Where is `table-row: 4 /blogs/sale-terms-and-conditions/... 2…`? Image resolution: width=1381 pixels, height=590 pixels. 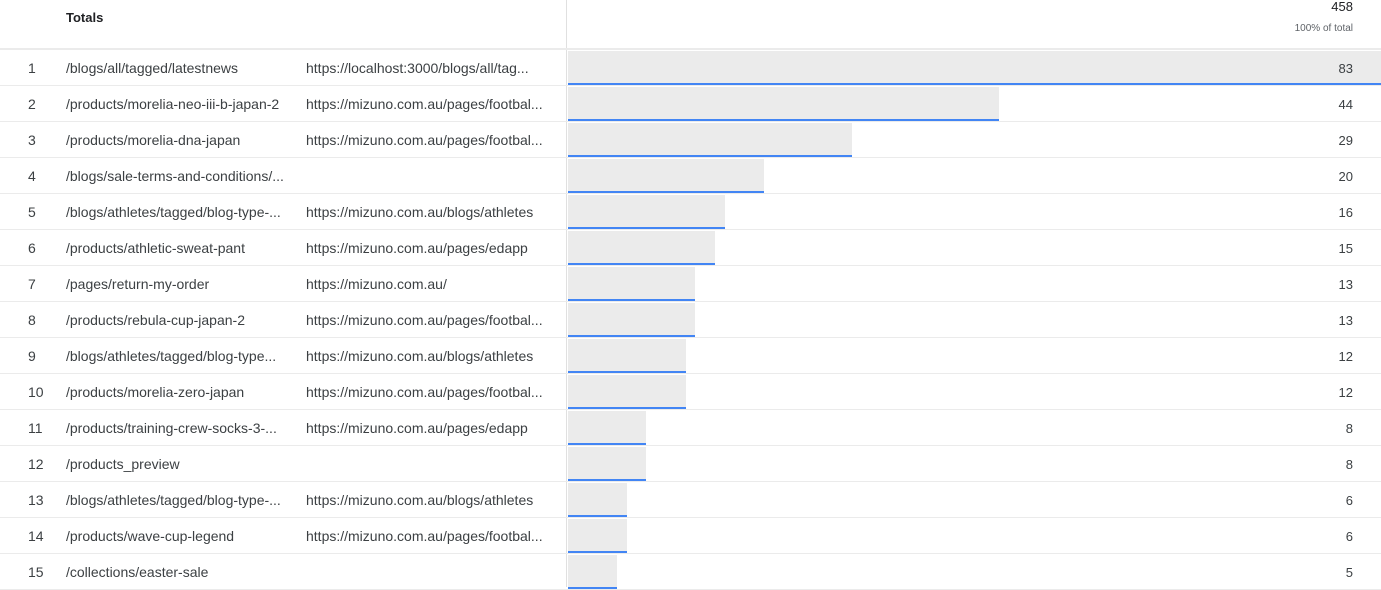 table-row: 4 /blogs/sale-terms-and-conditions/... 2… is located at coordinates (690, 176).